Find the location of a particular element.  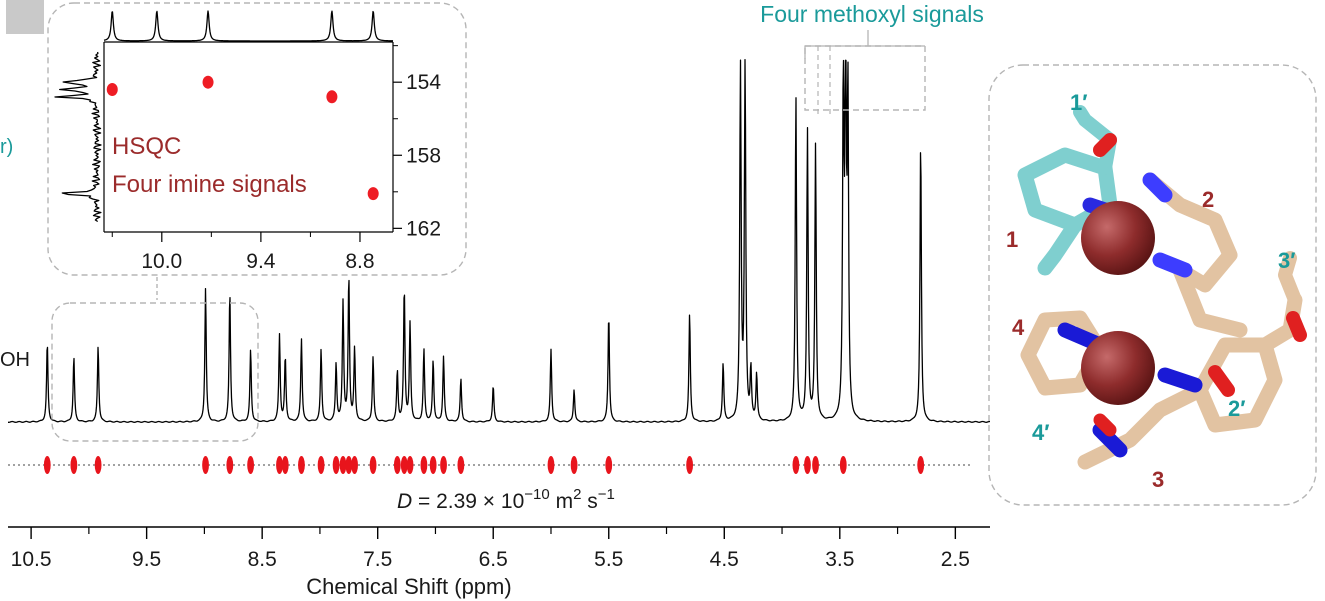

x-tick-label-8: 2.5 is located at coordinates (955, 559).